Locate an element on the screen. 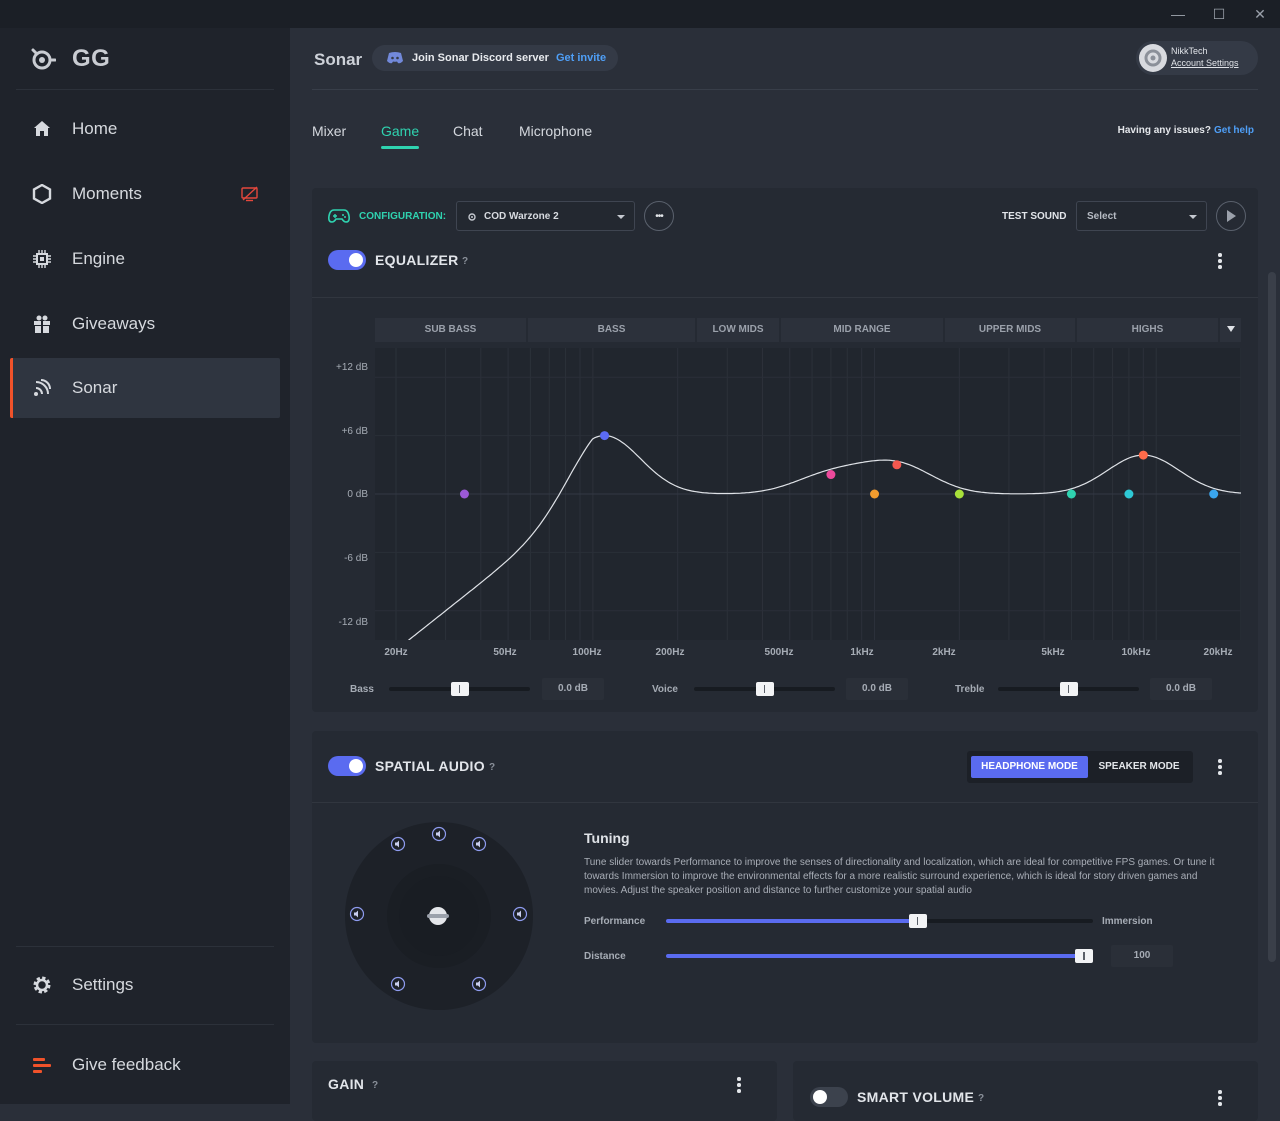 Image resolution: width=1280 pixels, height=1121 pixels. maximize-button: ☐ is located at coordinates (1219, 14).